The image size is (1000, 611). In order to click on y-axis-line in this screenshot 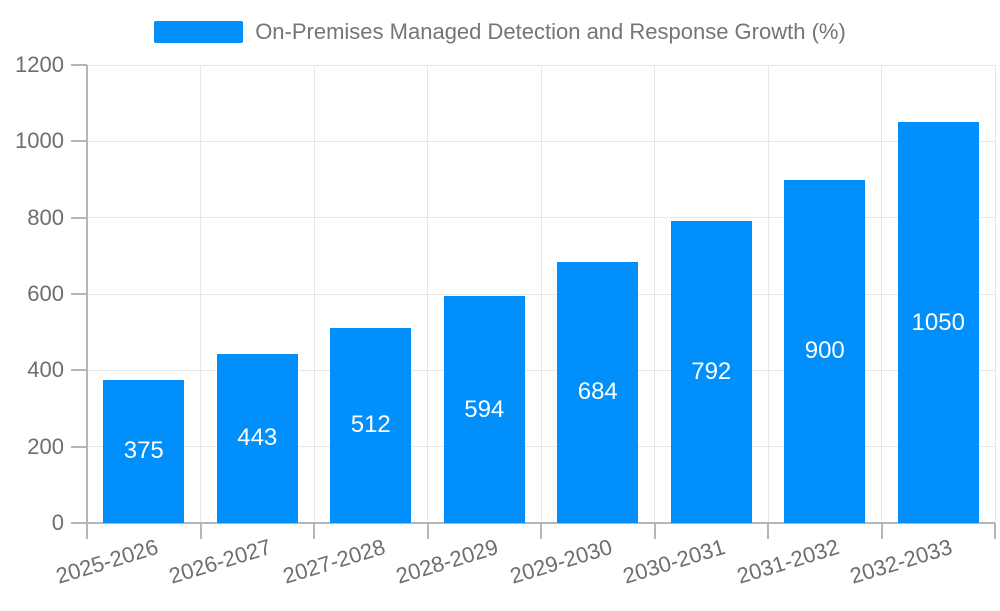, I will do `click(87, 294)`.